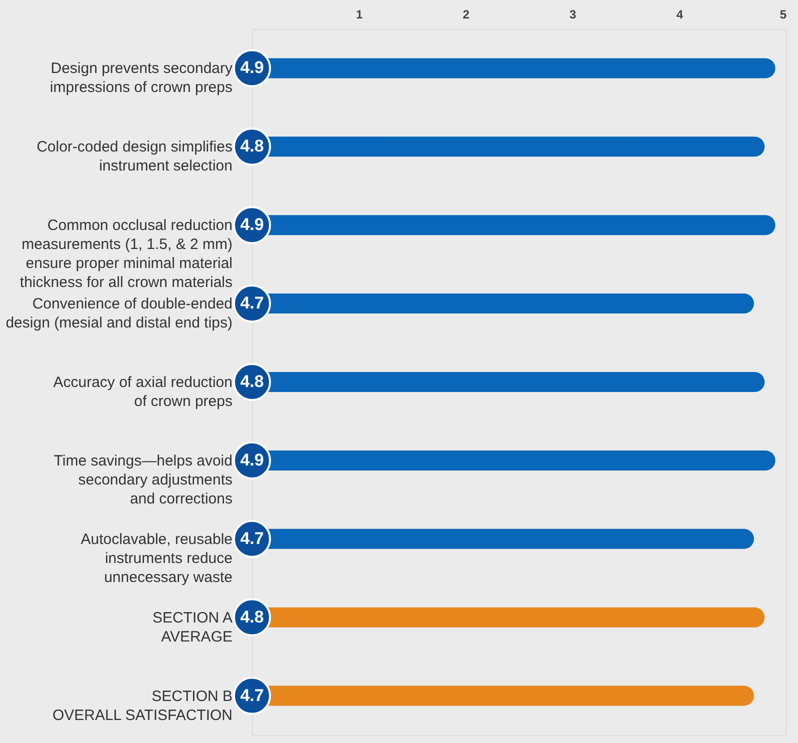 This screenshot has height=743, width=798. Describe the element at coordinates (142, 706) in the screenshot. I see `y-tick-label: SECTION B OVERALL SATISFACTION` at that location.